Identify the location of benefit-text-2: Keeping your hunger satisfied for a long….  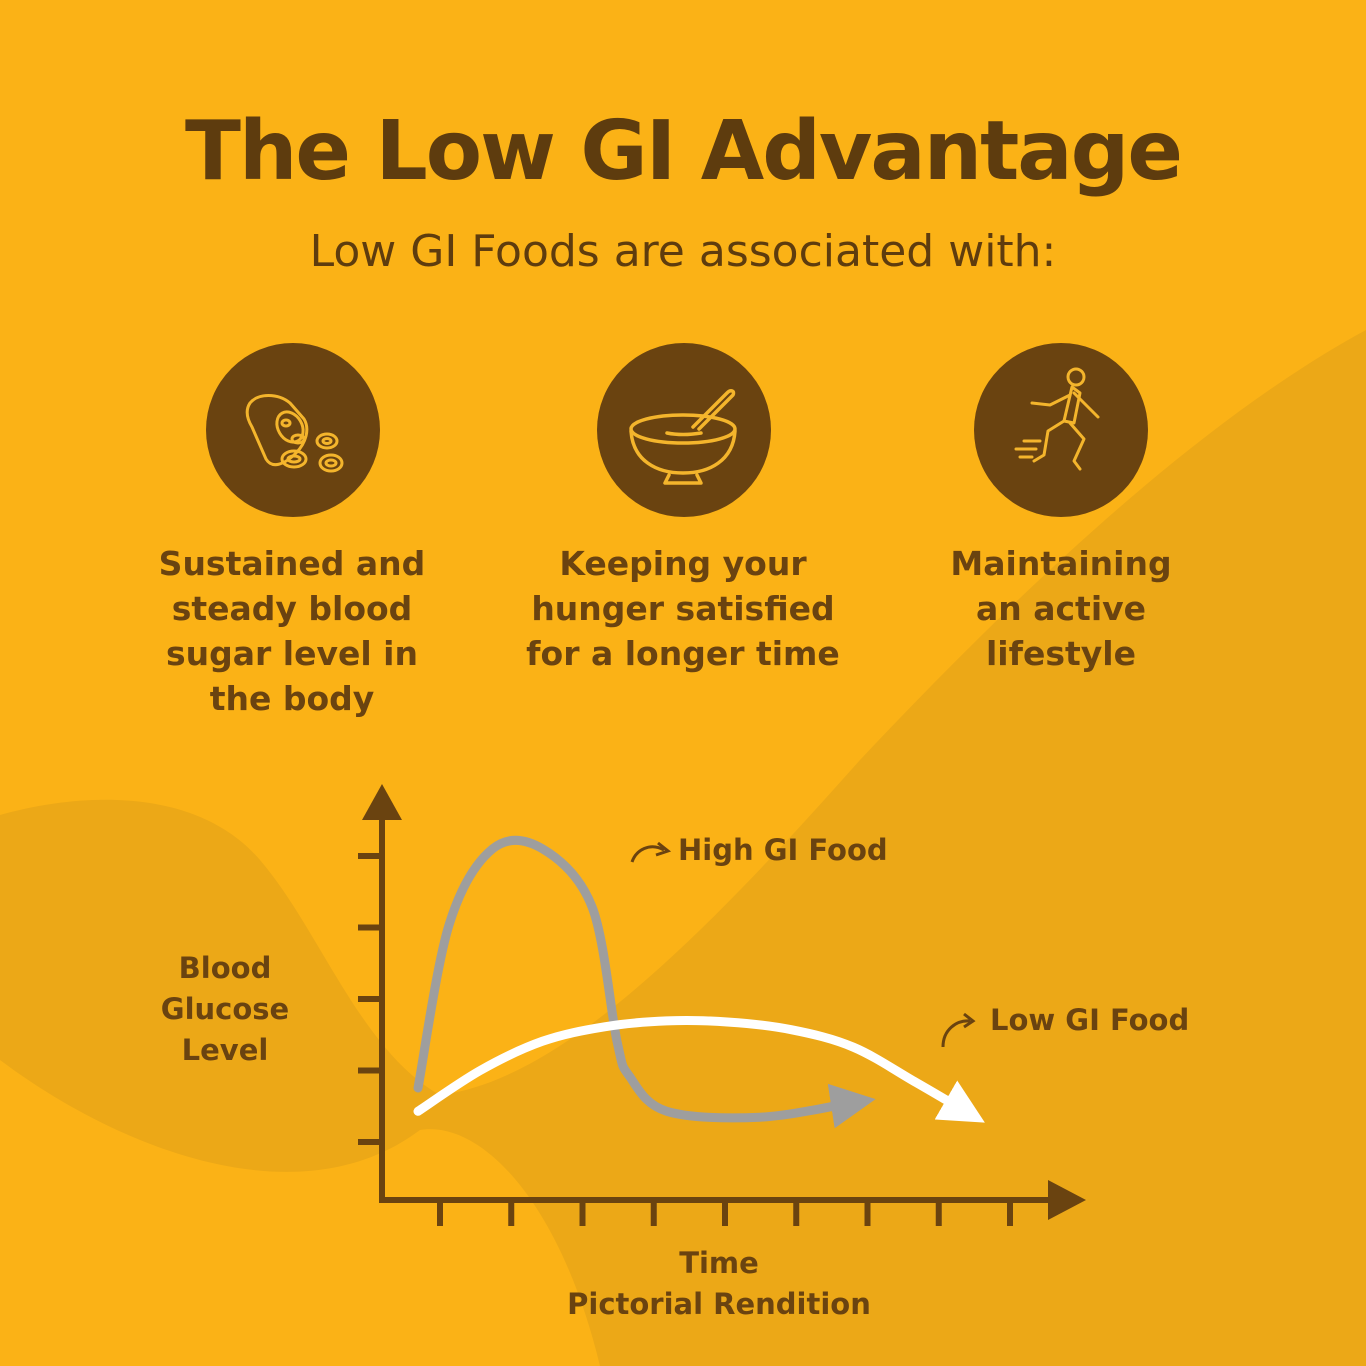
(683, 608).